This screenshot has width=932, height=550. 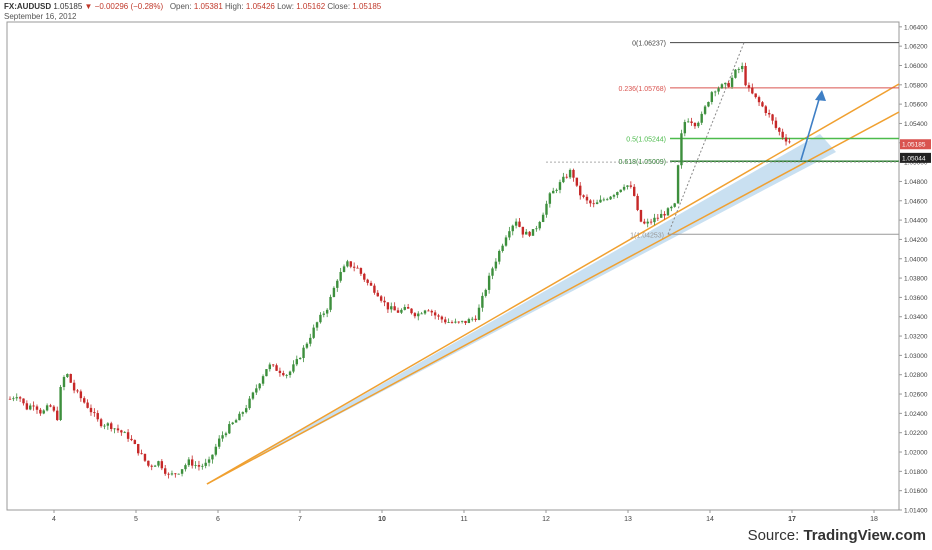 What do you see at coordinates (463, 519) in the screenshot?
I see `x-tick-label: 11` at bounding box center [463, 519].